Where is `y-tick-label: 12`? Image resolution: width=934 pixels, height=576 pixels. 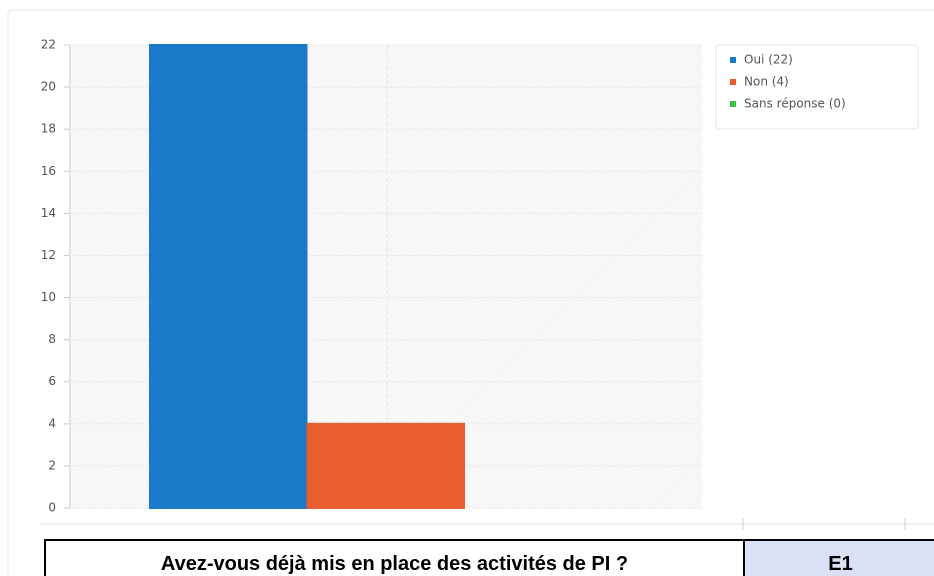
y-tick-label: 12 is located at coordinates (48, 255).